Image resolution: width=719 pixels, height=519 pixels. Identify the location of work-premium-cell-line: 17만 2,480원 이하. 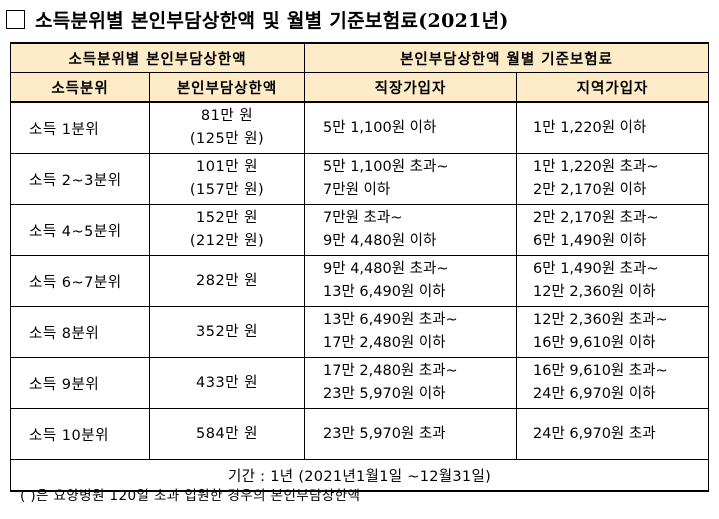
(384, 343).